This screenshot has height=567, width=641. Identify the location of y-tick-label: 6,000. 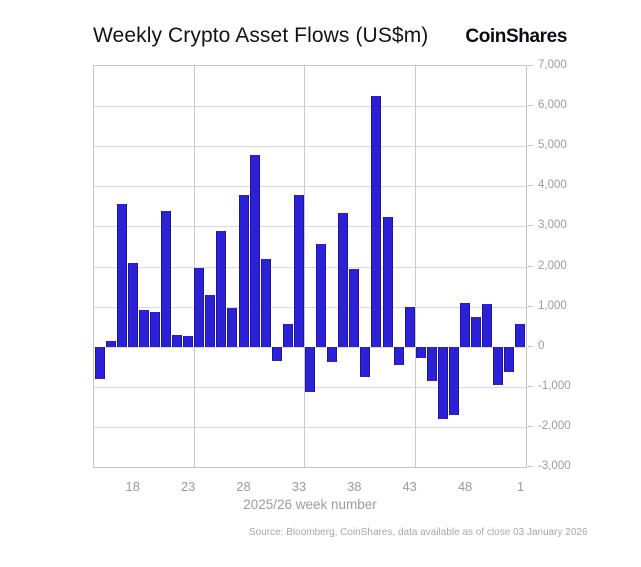
(552, 105).